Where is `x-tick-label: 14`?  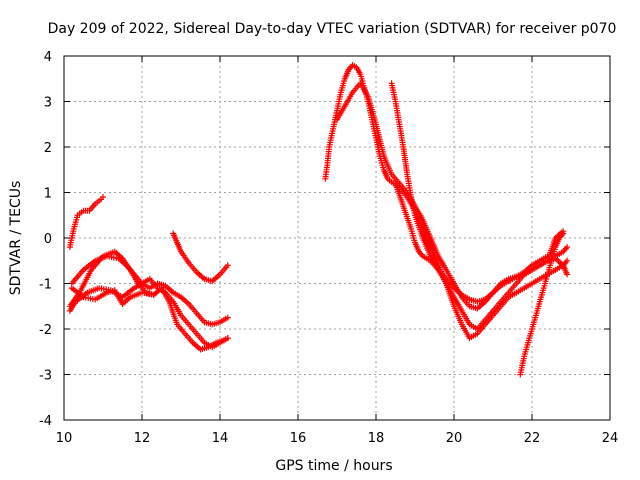
x-tick-label: 14 is located at coordinates (220, 438).